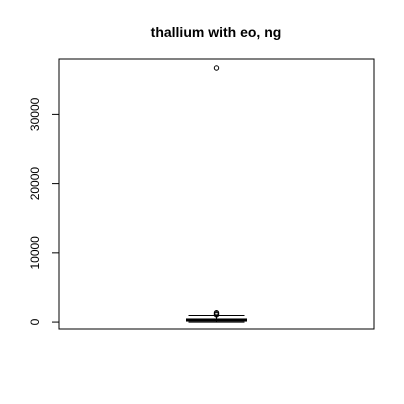 This screenshot has height=404, width=404. What do you see at coordinates (44, 211) in the screenshot?
I see `y-axis: 0 10000 20000 30000` at bounding box center [44, 211].